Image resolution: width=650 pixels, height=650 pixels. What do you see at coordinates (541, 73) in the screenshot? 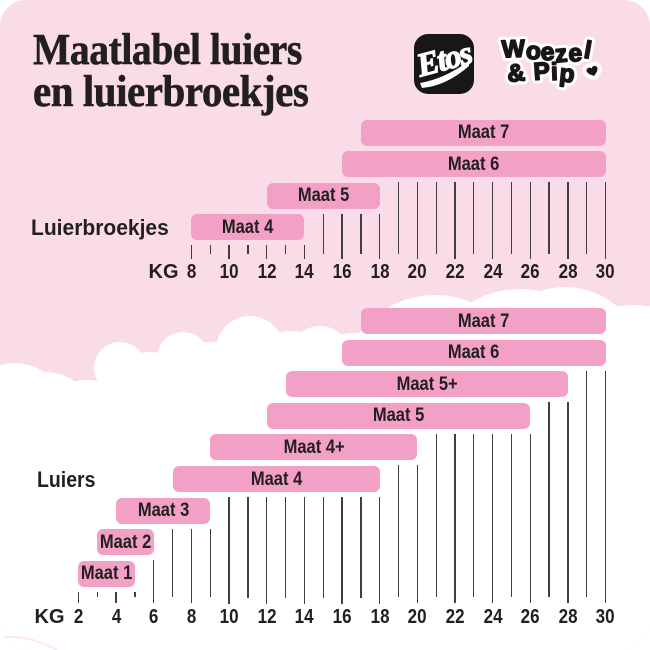
I see `svg-text: & Pip` at bounding box center [541, 73].